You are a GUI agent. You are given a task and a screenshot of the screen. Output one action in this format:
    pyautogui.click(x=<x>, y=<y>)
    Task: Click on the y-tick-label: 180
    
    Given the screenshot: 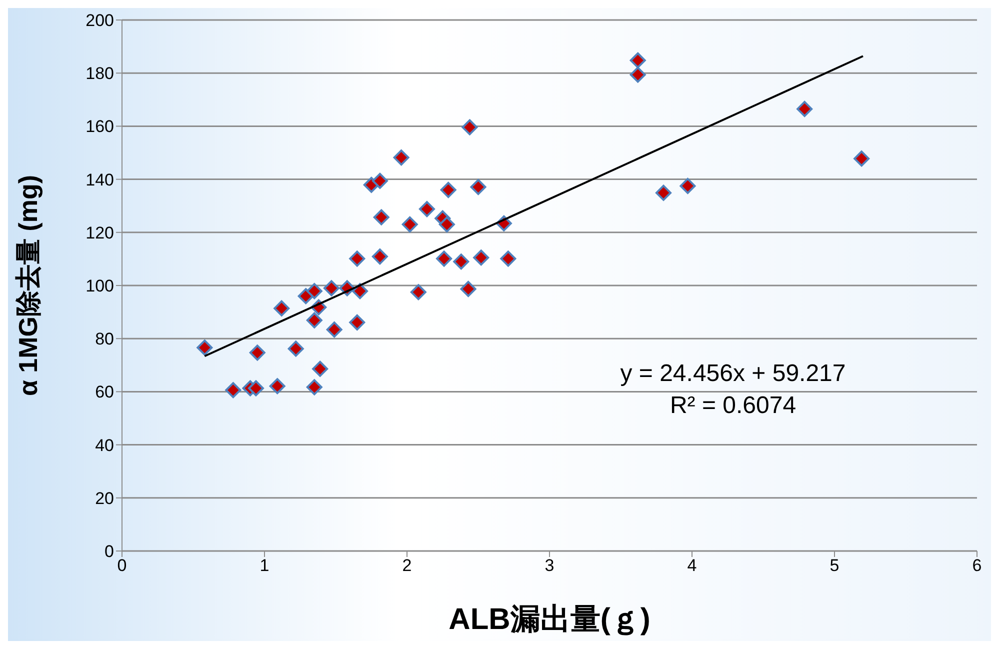 What is the action you would take?
    pyautogui.click(x=100, y=74)
    